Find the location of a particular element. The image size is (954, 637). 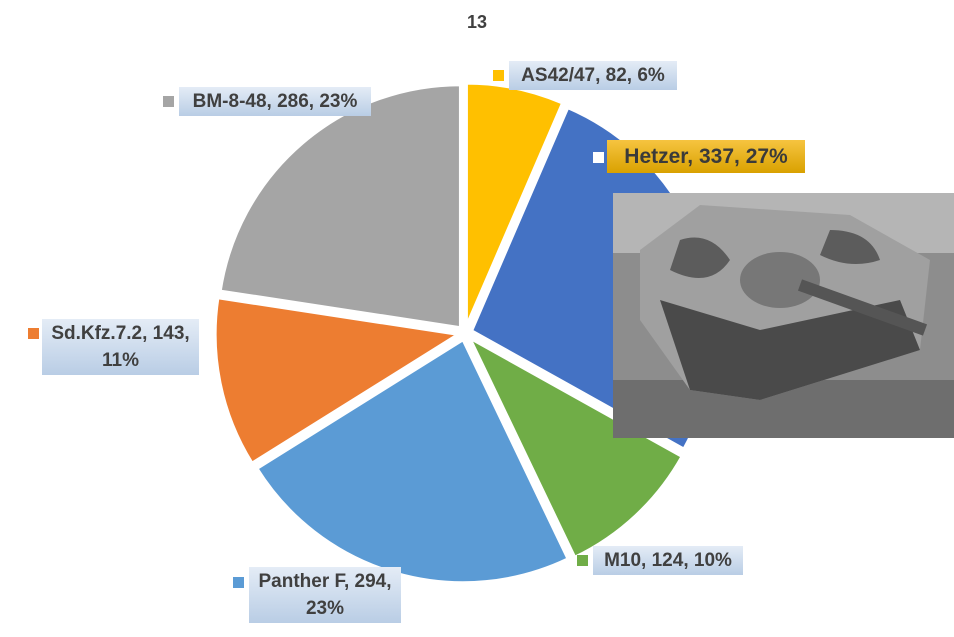

data-label: Sd.Kfz.7.2, 143, 11% is located at coordinates (120, 347).